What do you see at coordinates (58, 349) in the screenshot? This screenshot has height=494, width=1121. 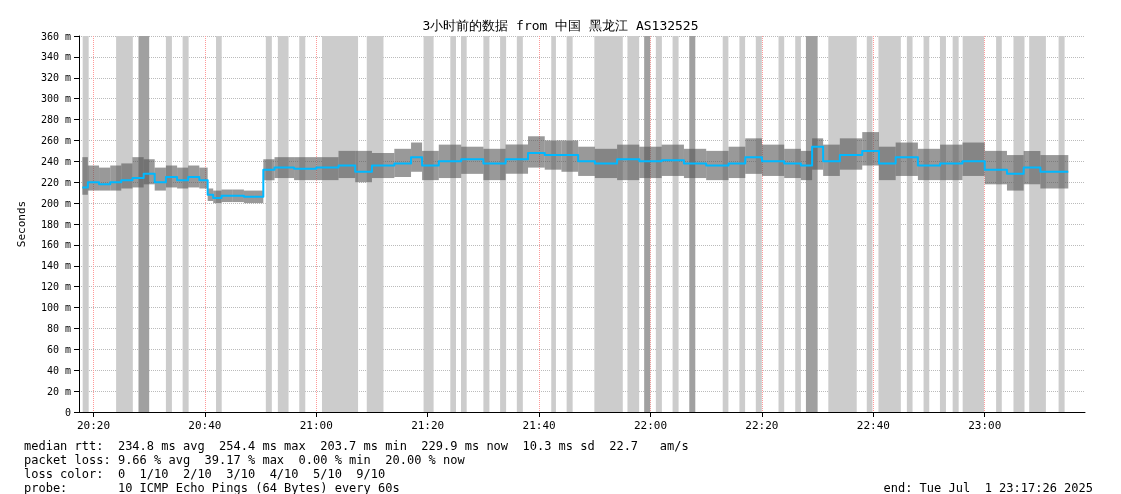 I see `y-tick-label: 60 m` at bounding box center [58, 349].